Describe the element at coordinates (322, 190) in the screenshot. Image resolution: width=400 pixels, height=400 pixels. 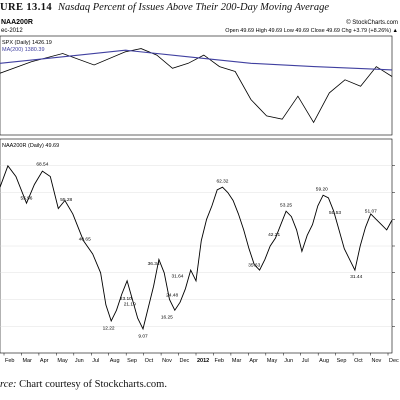
I see `value-annotation: 59.20` at that location.